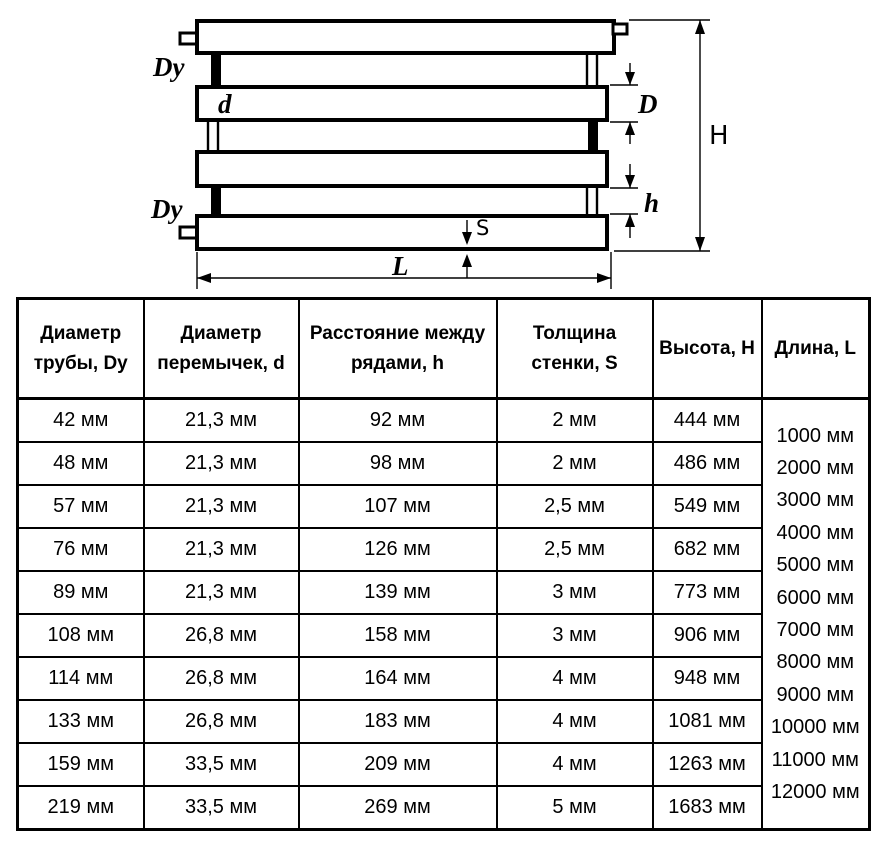 The height and width of the screenshot is (867, 882). I want to click on jumper-right-tube2-tube3, so click(593, 136).